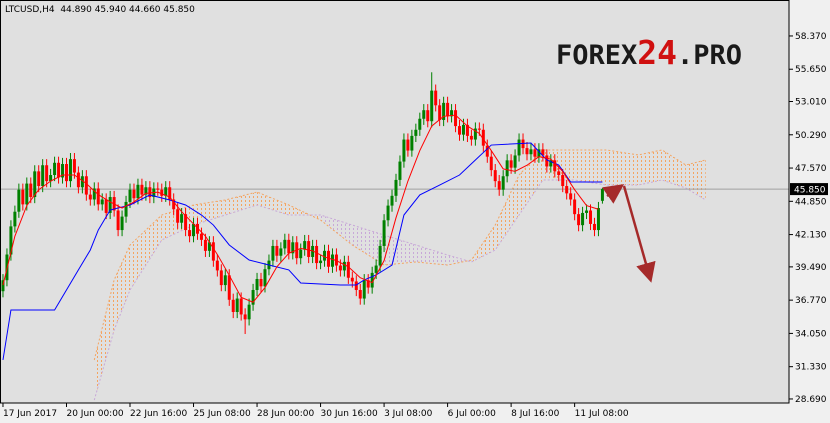  Describe the element at coordinates (657, 52) in the screenshot. I see `logo-number: 24` at that location.